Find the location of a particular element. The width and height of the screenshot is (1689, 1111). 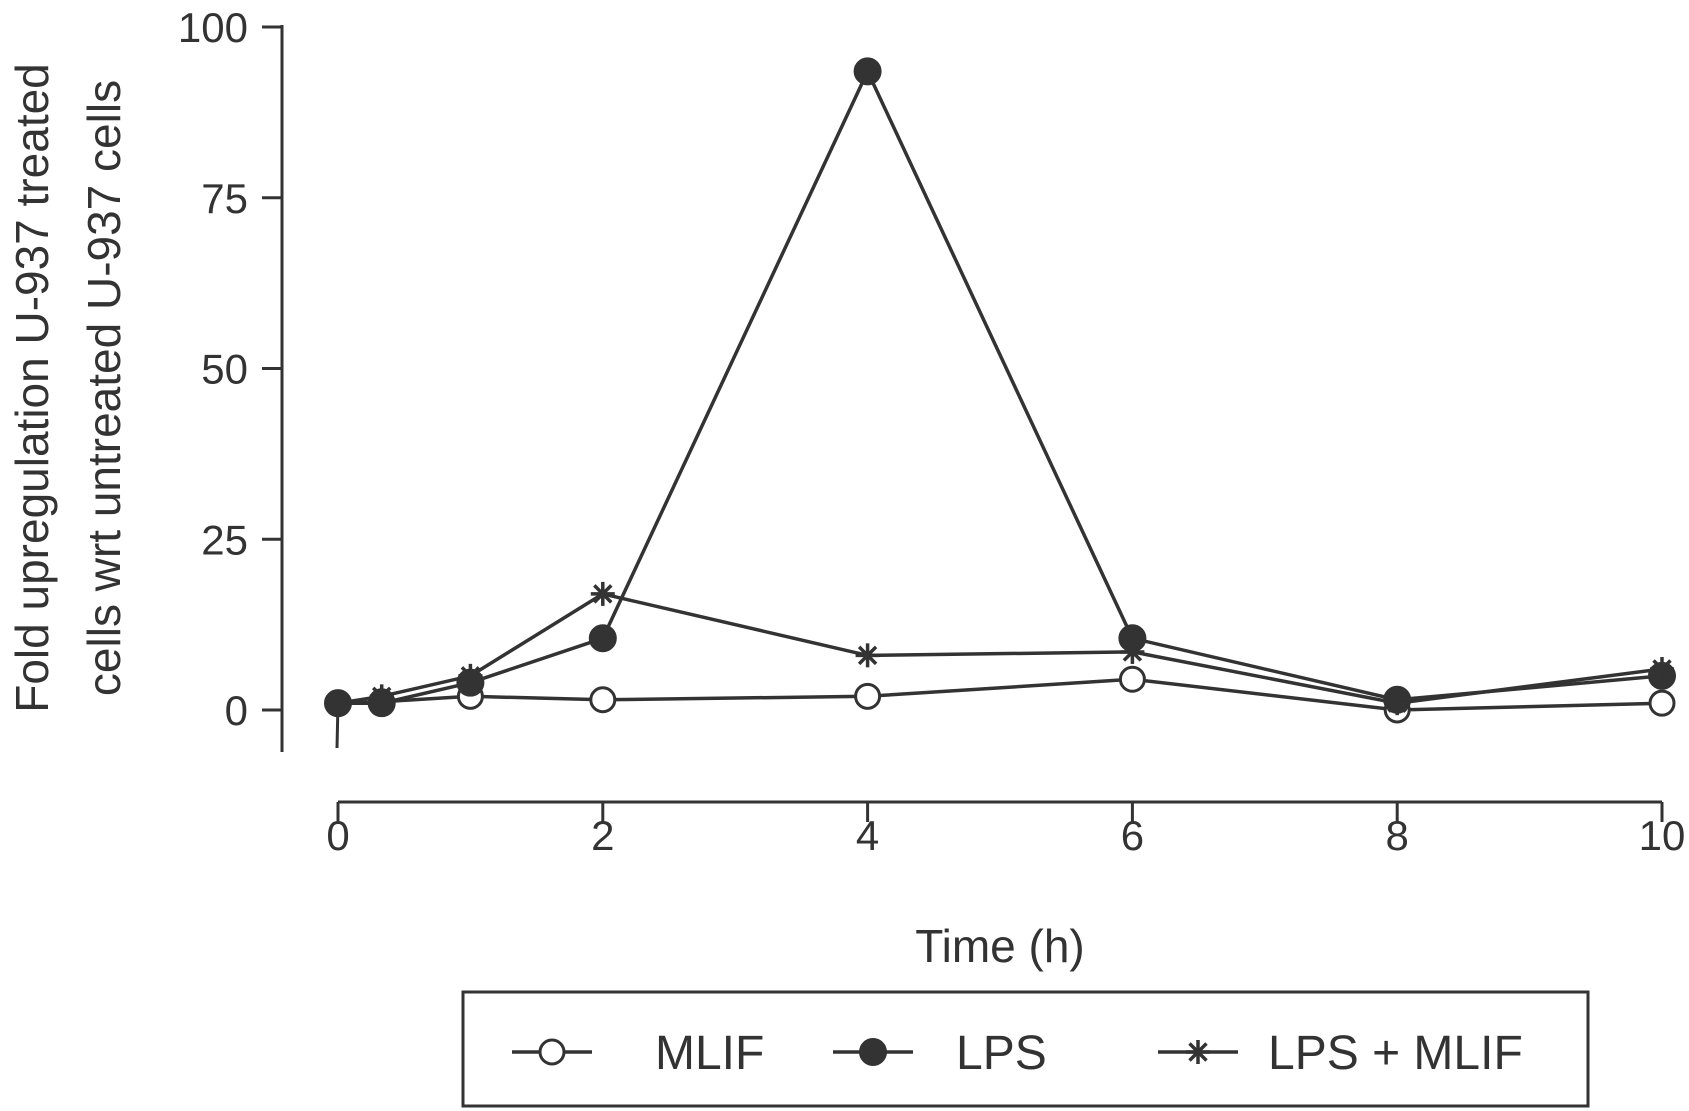

y-tick-label: 0 is located at coordinates (236, 710).